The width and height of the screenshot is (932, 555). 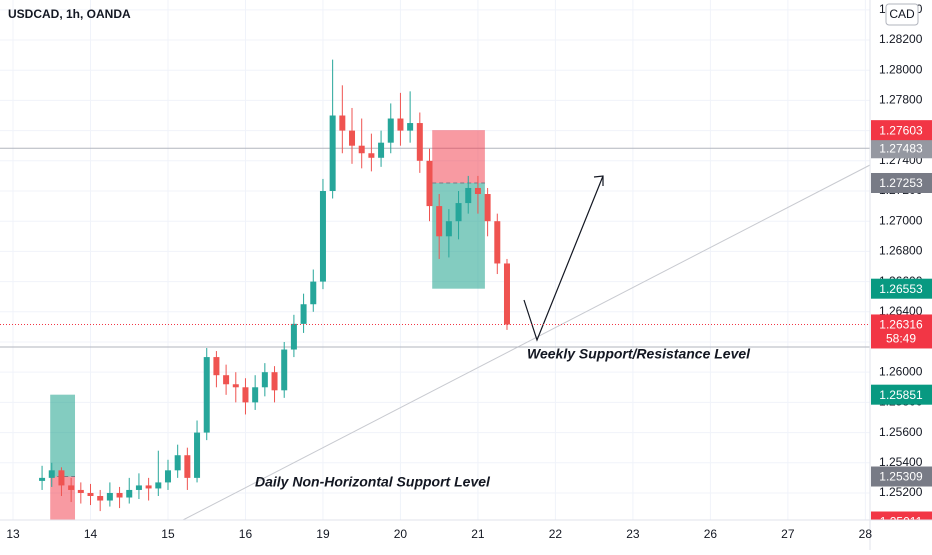 What do you see at coordinates (901, 325) in the screenshot?
I see `last-price-label: 1.26316` at bounding box center [901, 325].